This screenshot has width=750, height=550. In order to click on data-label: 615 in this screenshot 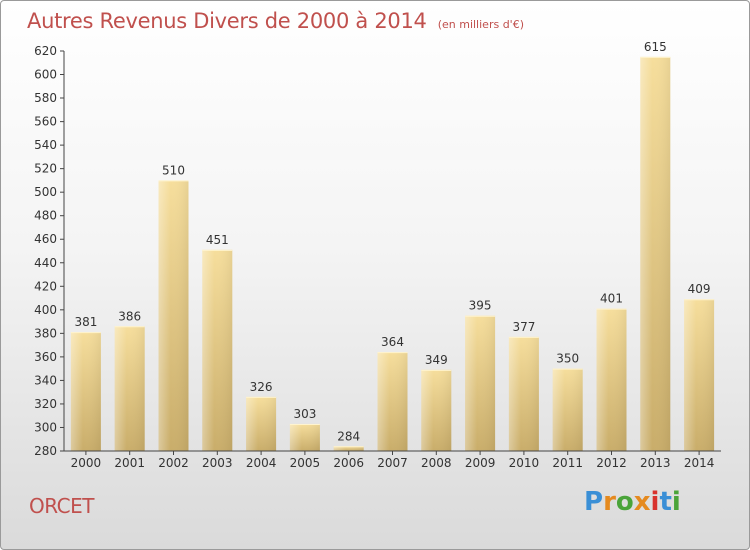, I will do `click(655, 47)`.